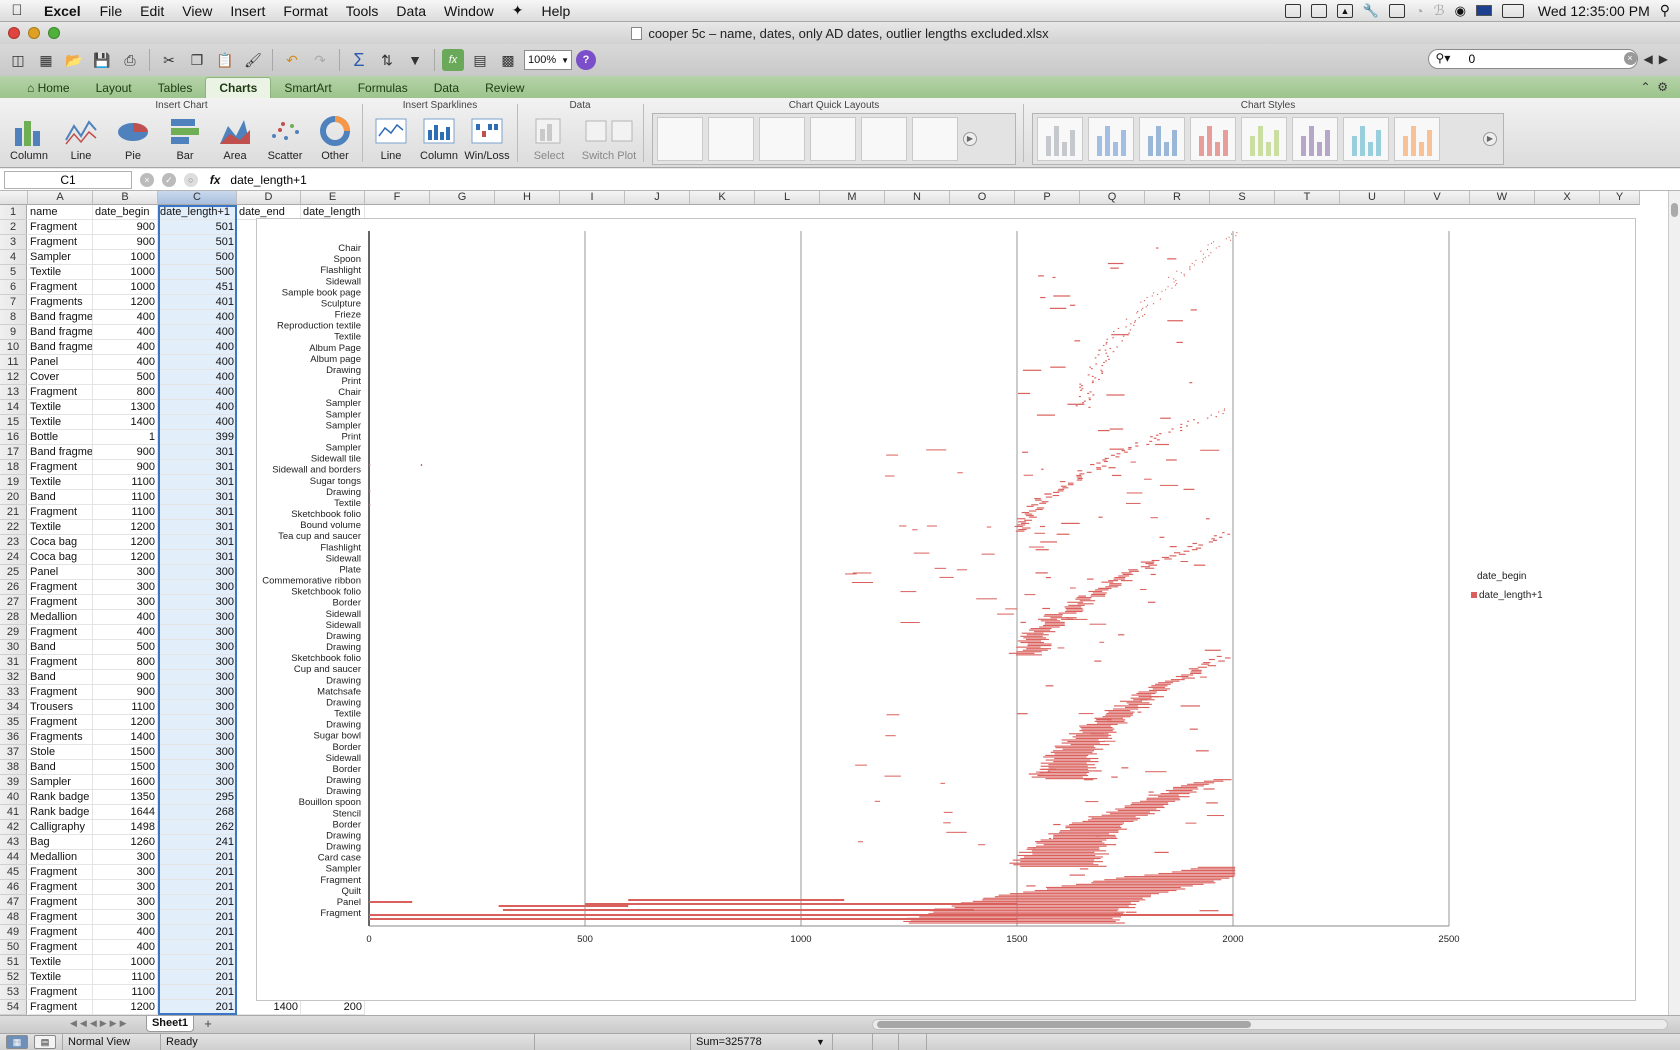 The height and width of the screenshot is (1050, 1680). I want to click on search-input, so click(1532, 59).